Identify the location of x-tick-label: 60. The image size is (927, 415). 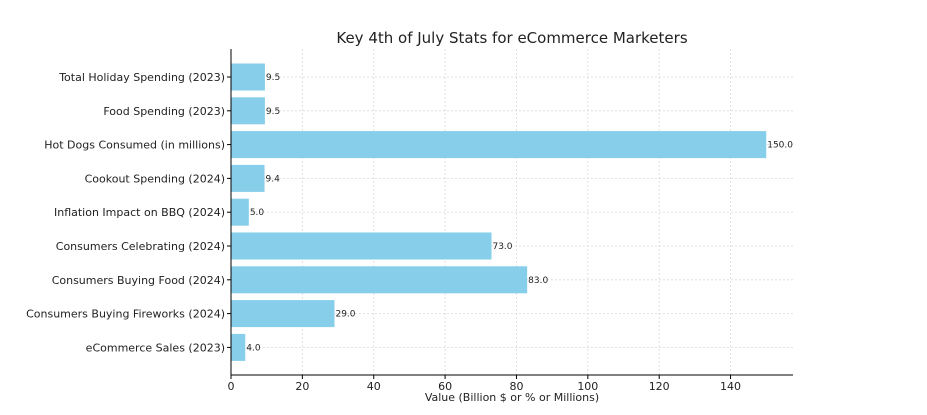
(445, 386).